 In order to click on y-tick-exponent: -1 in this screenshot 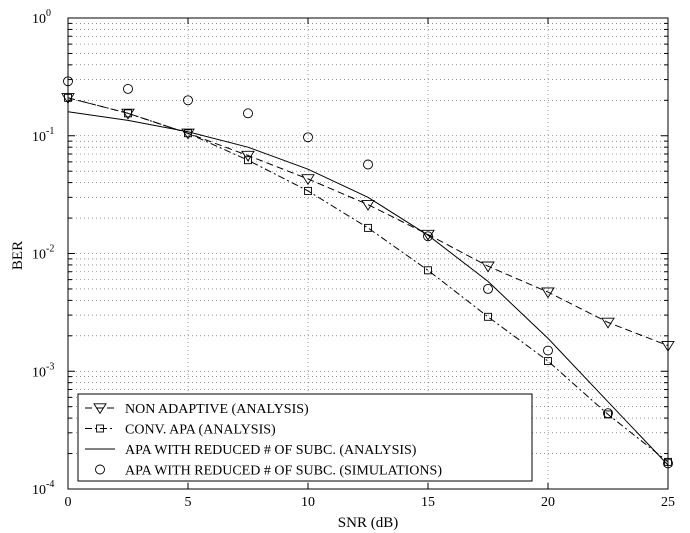, I will do `click(50, 131)`.